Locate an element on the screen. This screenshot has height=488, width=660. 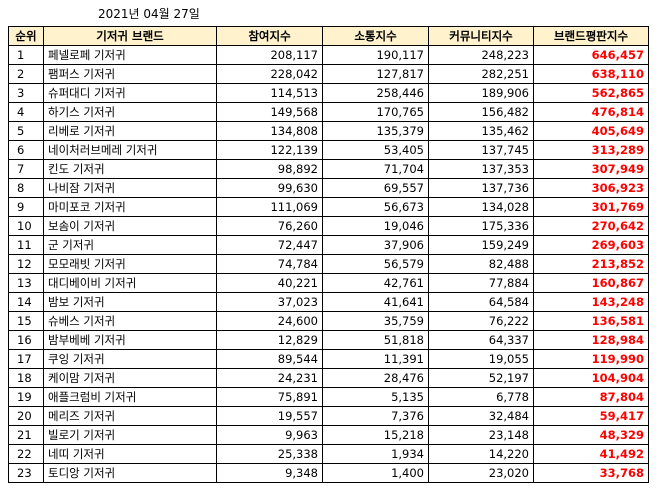
community-cell: 137,353 is located at coordinates (481, 169).